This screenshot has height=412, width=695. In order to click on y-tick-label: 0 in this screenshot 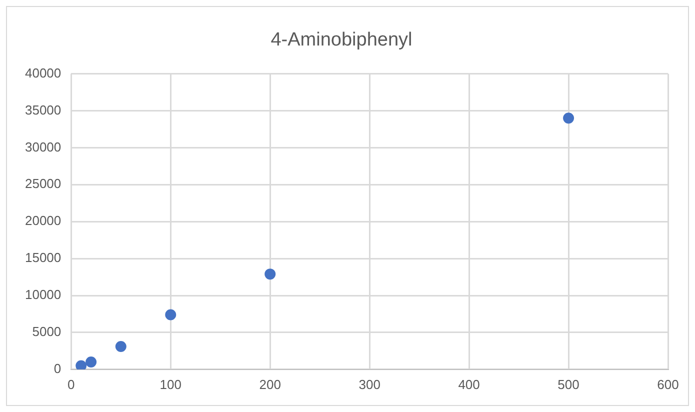, I will do `click(58, 368)`.